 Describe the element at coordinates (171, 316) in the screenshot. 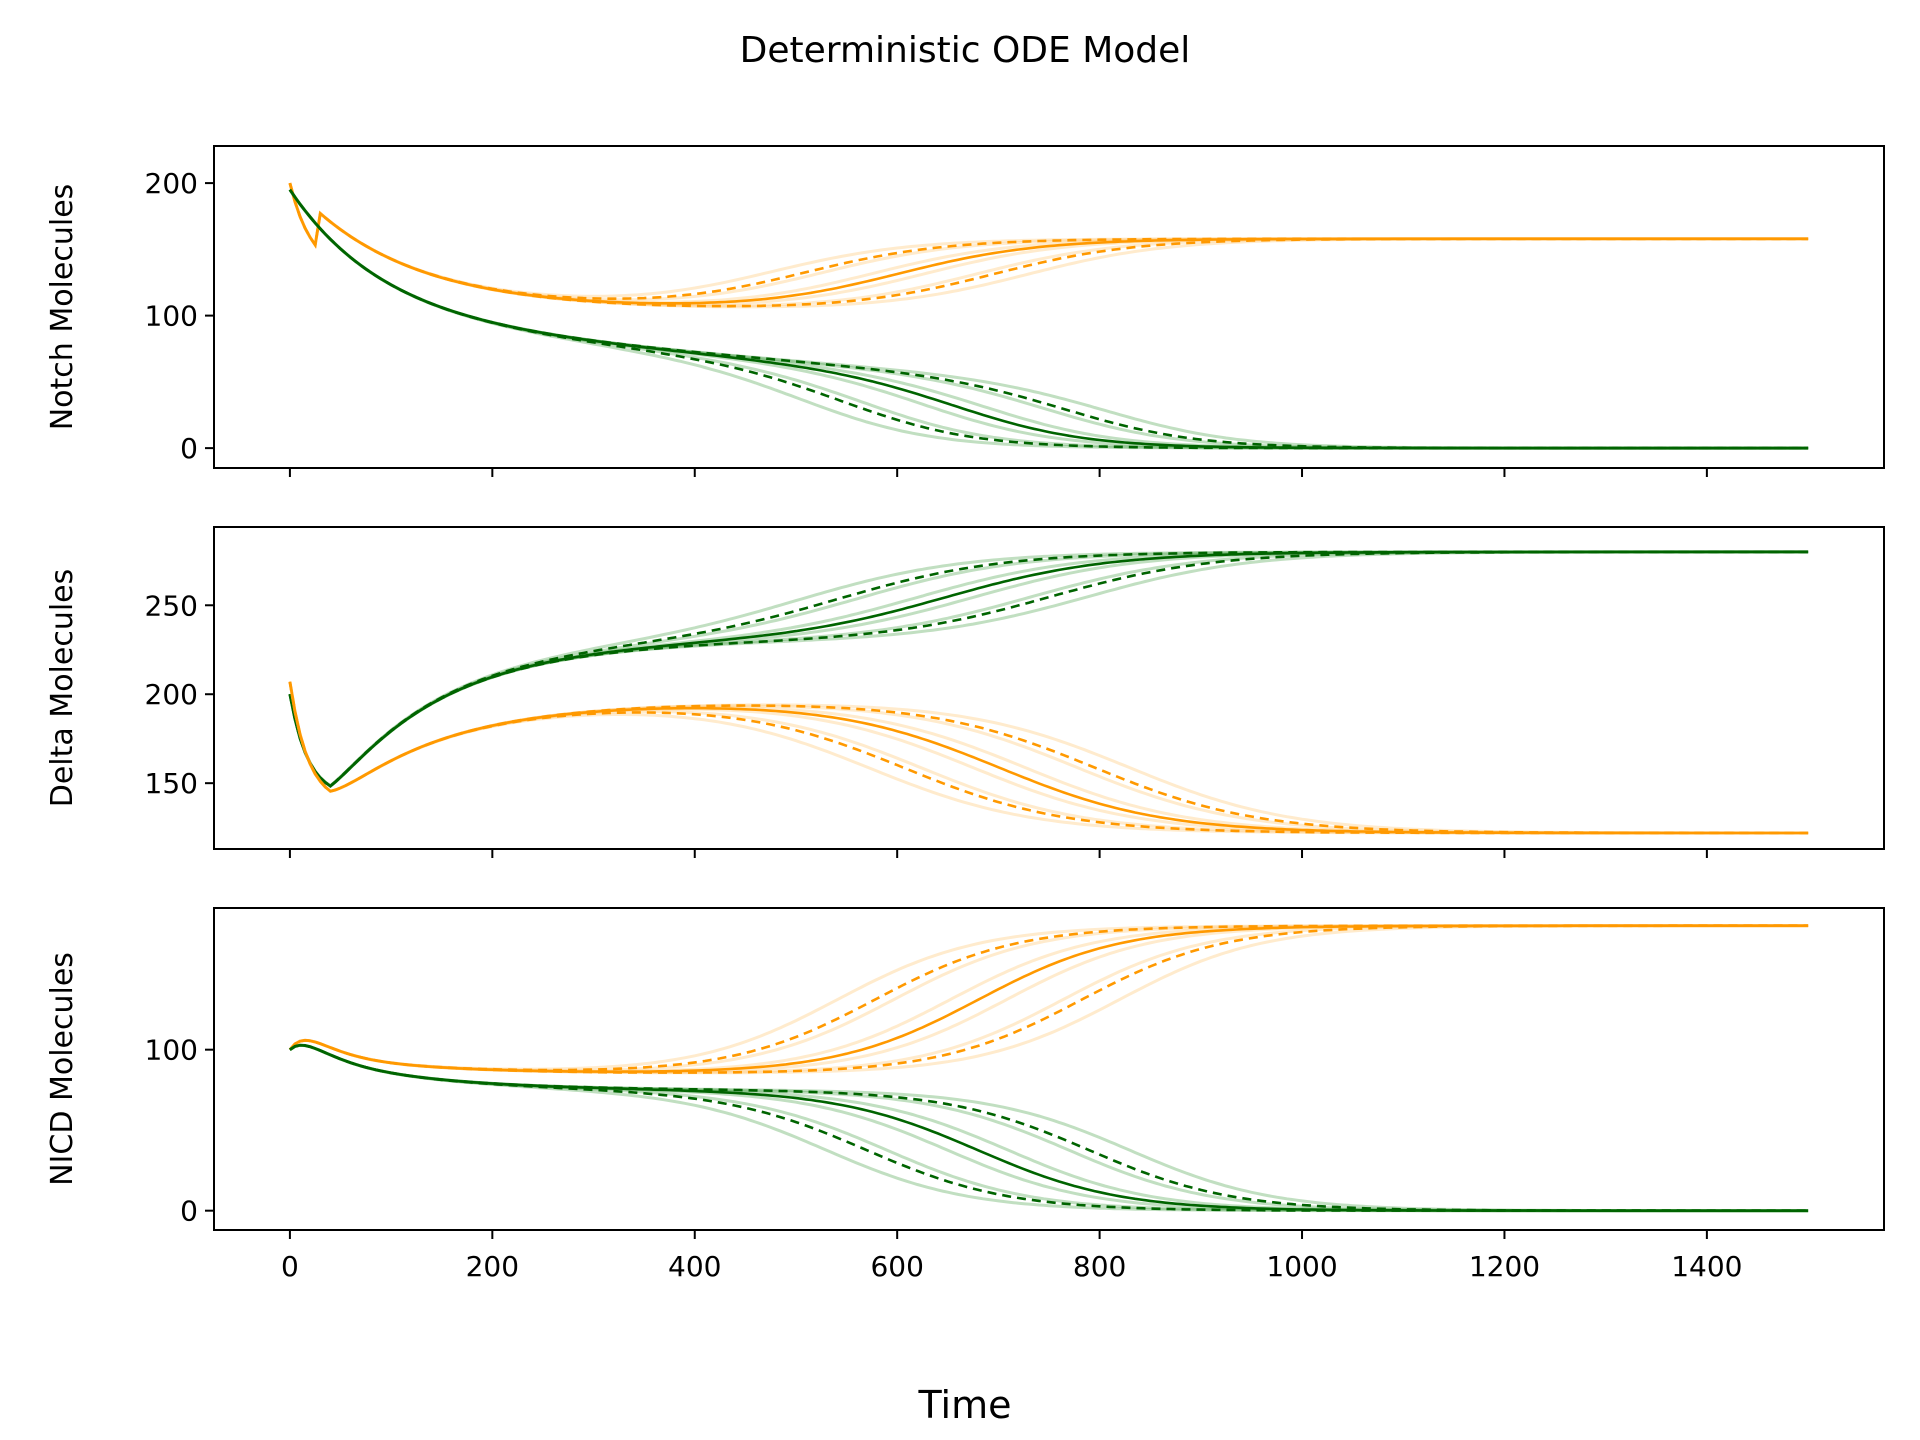

I see `panel0-ytick-label-100: 100` at that location.